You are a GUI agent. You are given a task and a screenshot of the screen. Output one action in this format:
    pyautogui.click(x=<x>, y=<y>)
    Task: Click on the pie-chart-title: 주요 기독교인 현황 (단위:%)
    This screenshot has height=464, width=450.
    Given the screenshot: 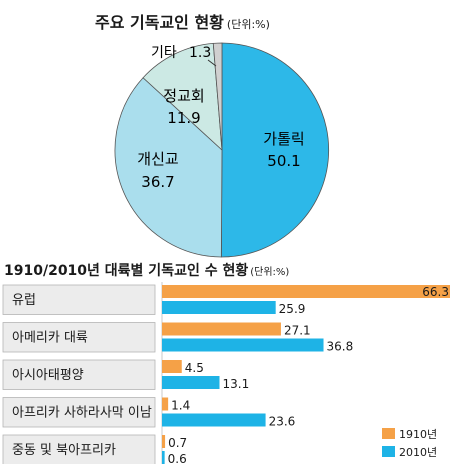 What is the action you would take?
    pyautogui.click(x=182, y=21)
    